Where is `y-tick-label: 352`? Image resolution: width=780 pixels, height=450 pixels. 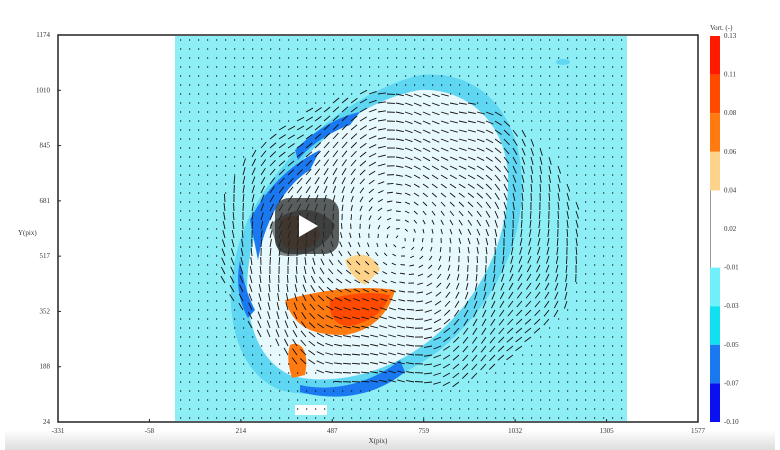 y-tick-label: 352 is located at coordinates (45, 311).